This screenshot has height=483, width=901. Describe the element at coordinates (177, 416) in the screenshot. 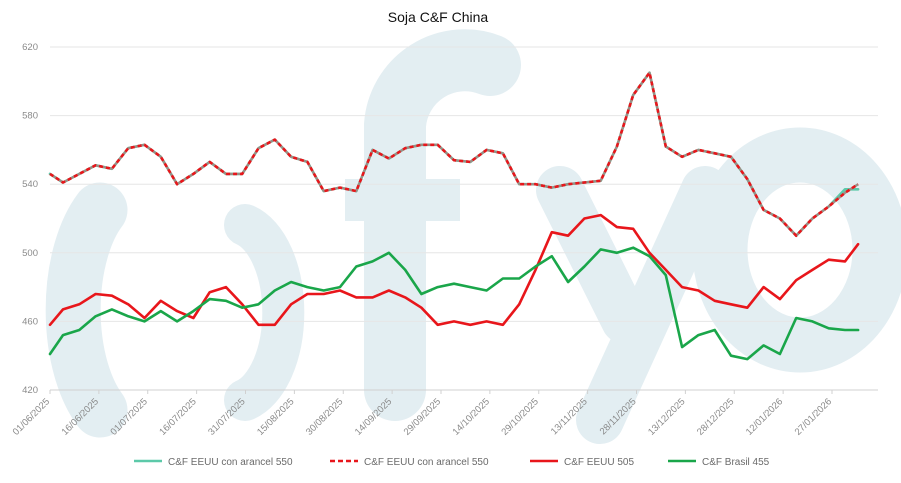

I see `x-tick-label: 16/07/2025` at that location.